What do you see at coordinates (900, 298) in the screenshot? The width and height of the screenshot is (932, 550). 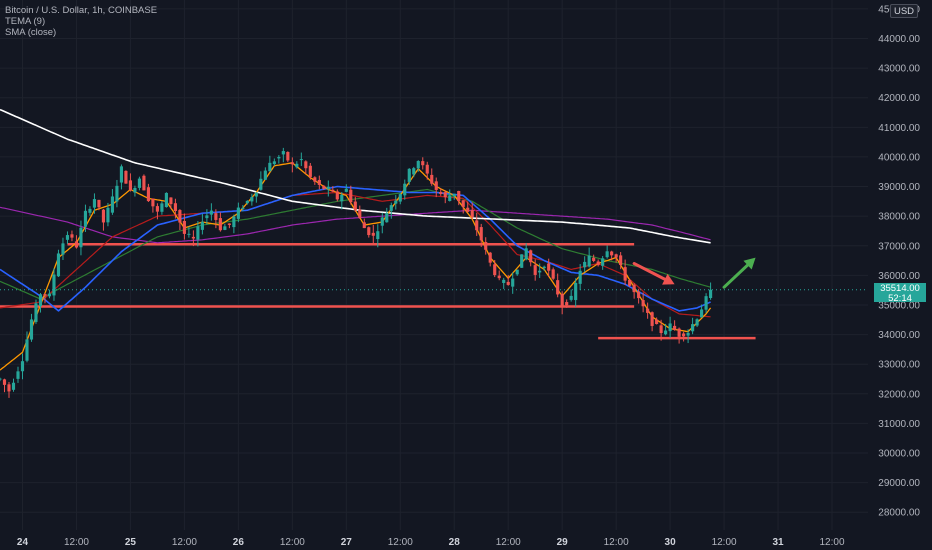 I see `bar-countdown: 52:14` at bounding box center [900, 298].